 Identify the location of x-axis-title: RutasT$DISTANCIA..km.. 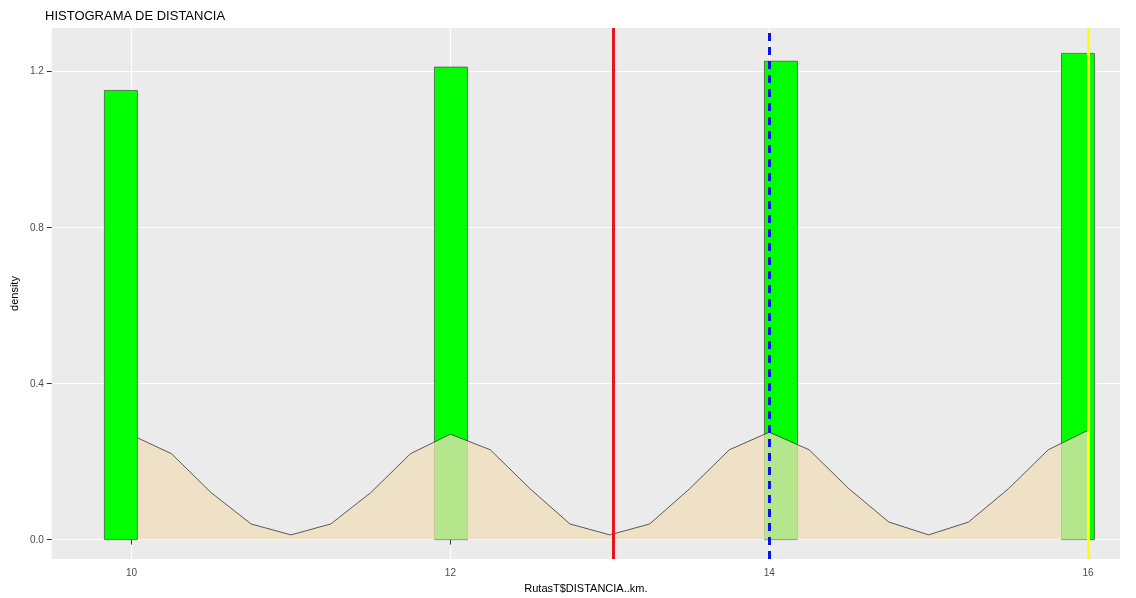
(586, 587).